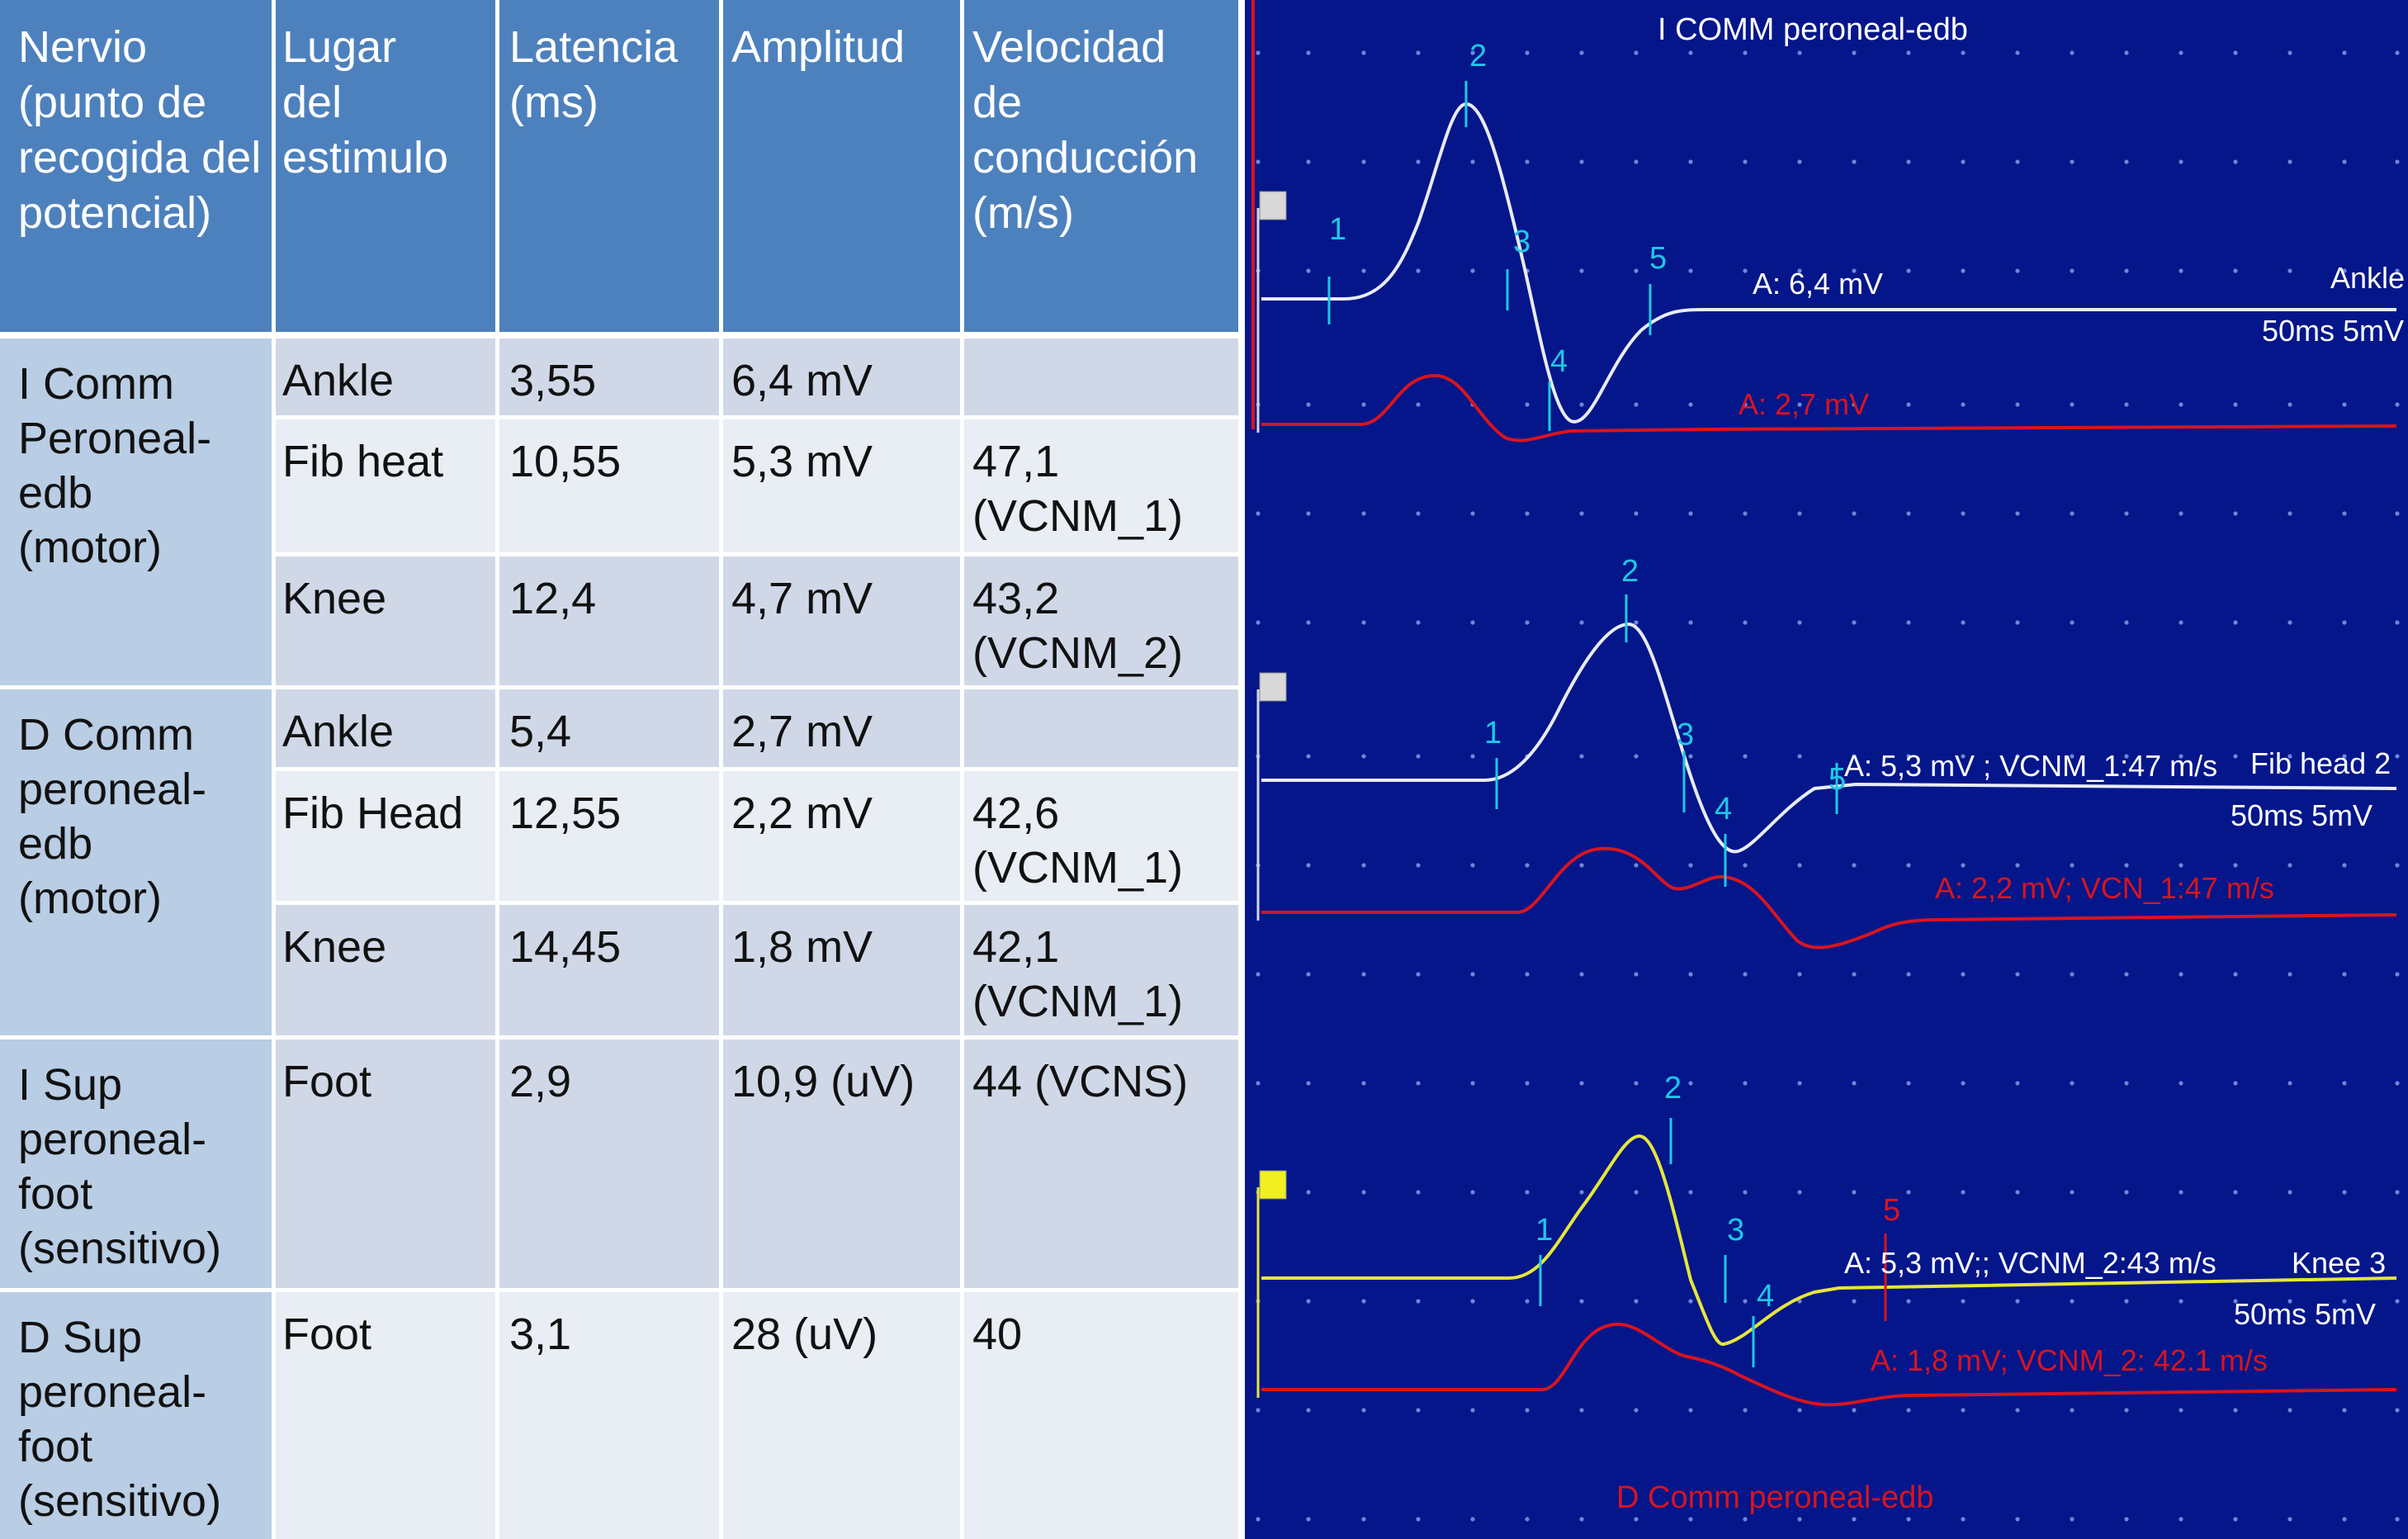  Describe the element at coordinates (1658, 258) in the screenshot. I see `cursor-label: 5` at that location.